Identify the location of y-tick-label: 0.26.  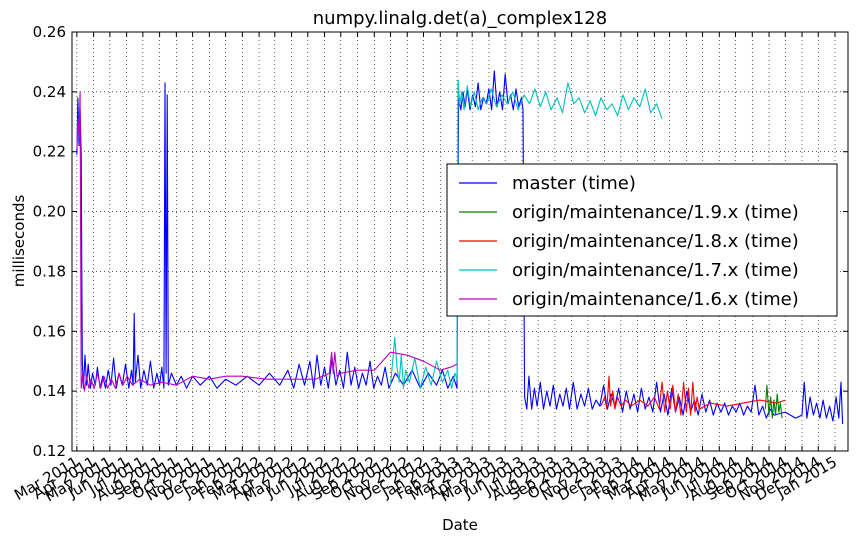
(49, 32).